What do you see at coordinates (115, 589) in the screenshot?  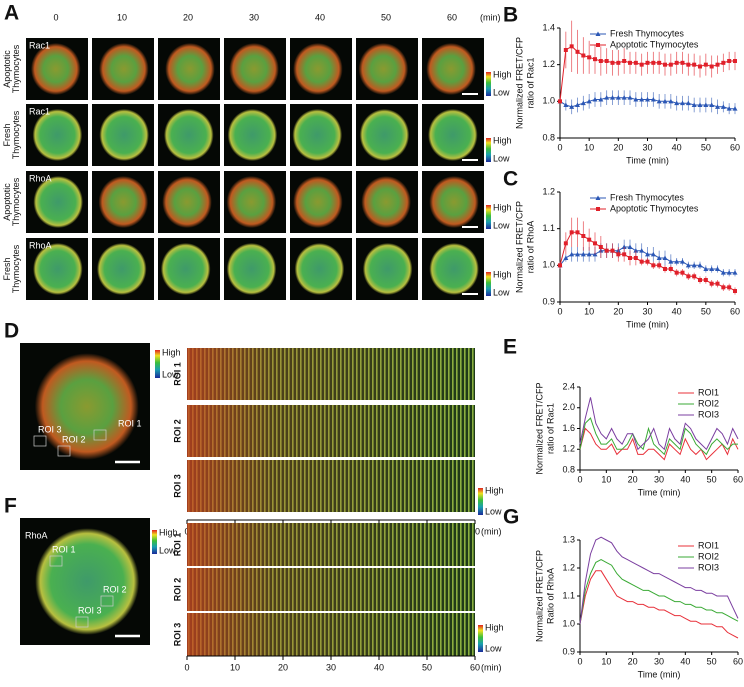 I see `roi-label: ROI 2` at bounding box center [115, 589].